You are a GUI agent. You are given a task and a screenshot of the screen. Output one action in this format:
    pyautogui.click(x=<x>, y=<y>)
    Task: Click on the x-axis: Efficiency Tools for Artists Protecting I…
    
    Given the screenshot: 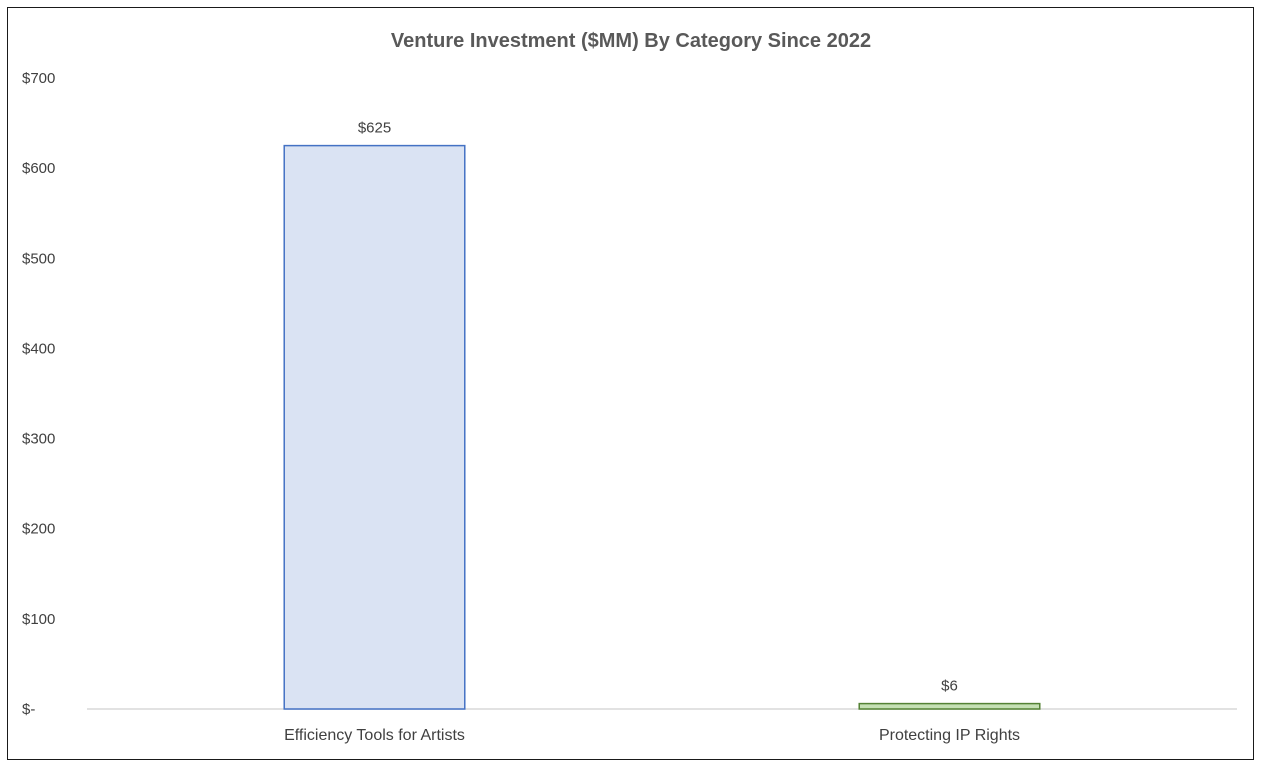 What is the action you would take?
    pyautogui.click(x=652, y=735)
    